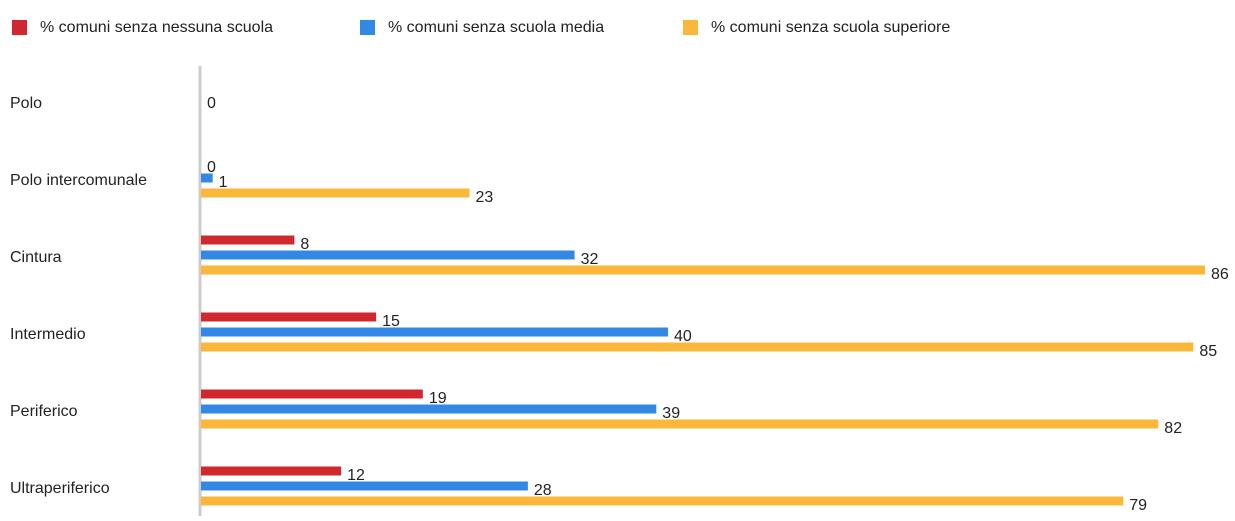  Describe the element at coordinates (26, 103) in the screenshot. I see `category-label: Polo` at that location.